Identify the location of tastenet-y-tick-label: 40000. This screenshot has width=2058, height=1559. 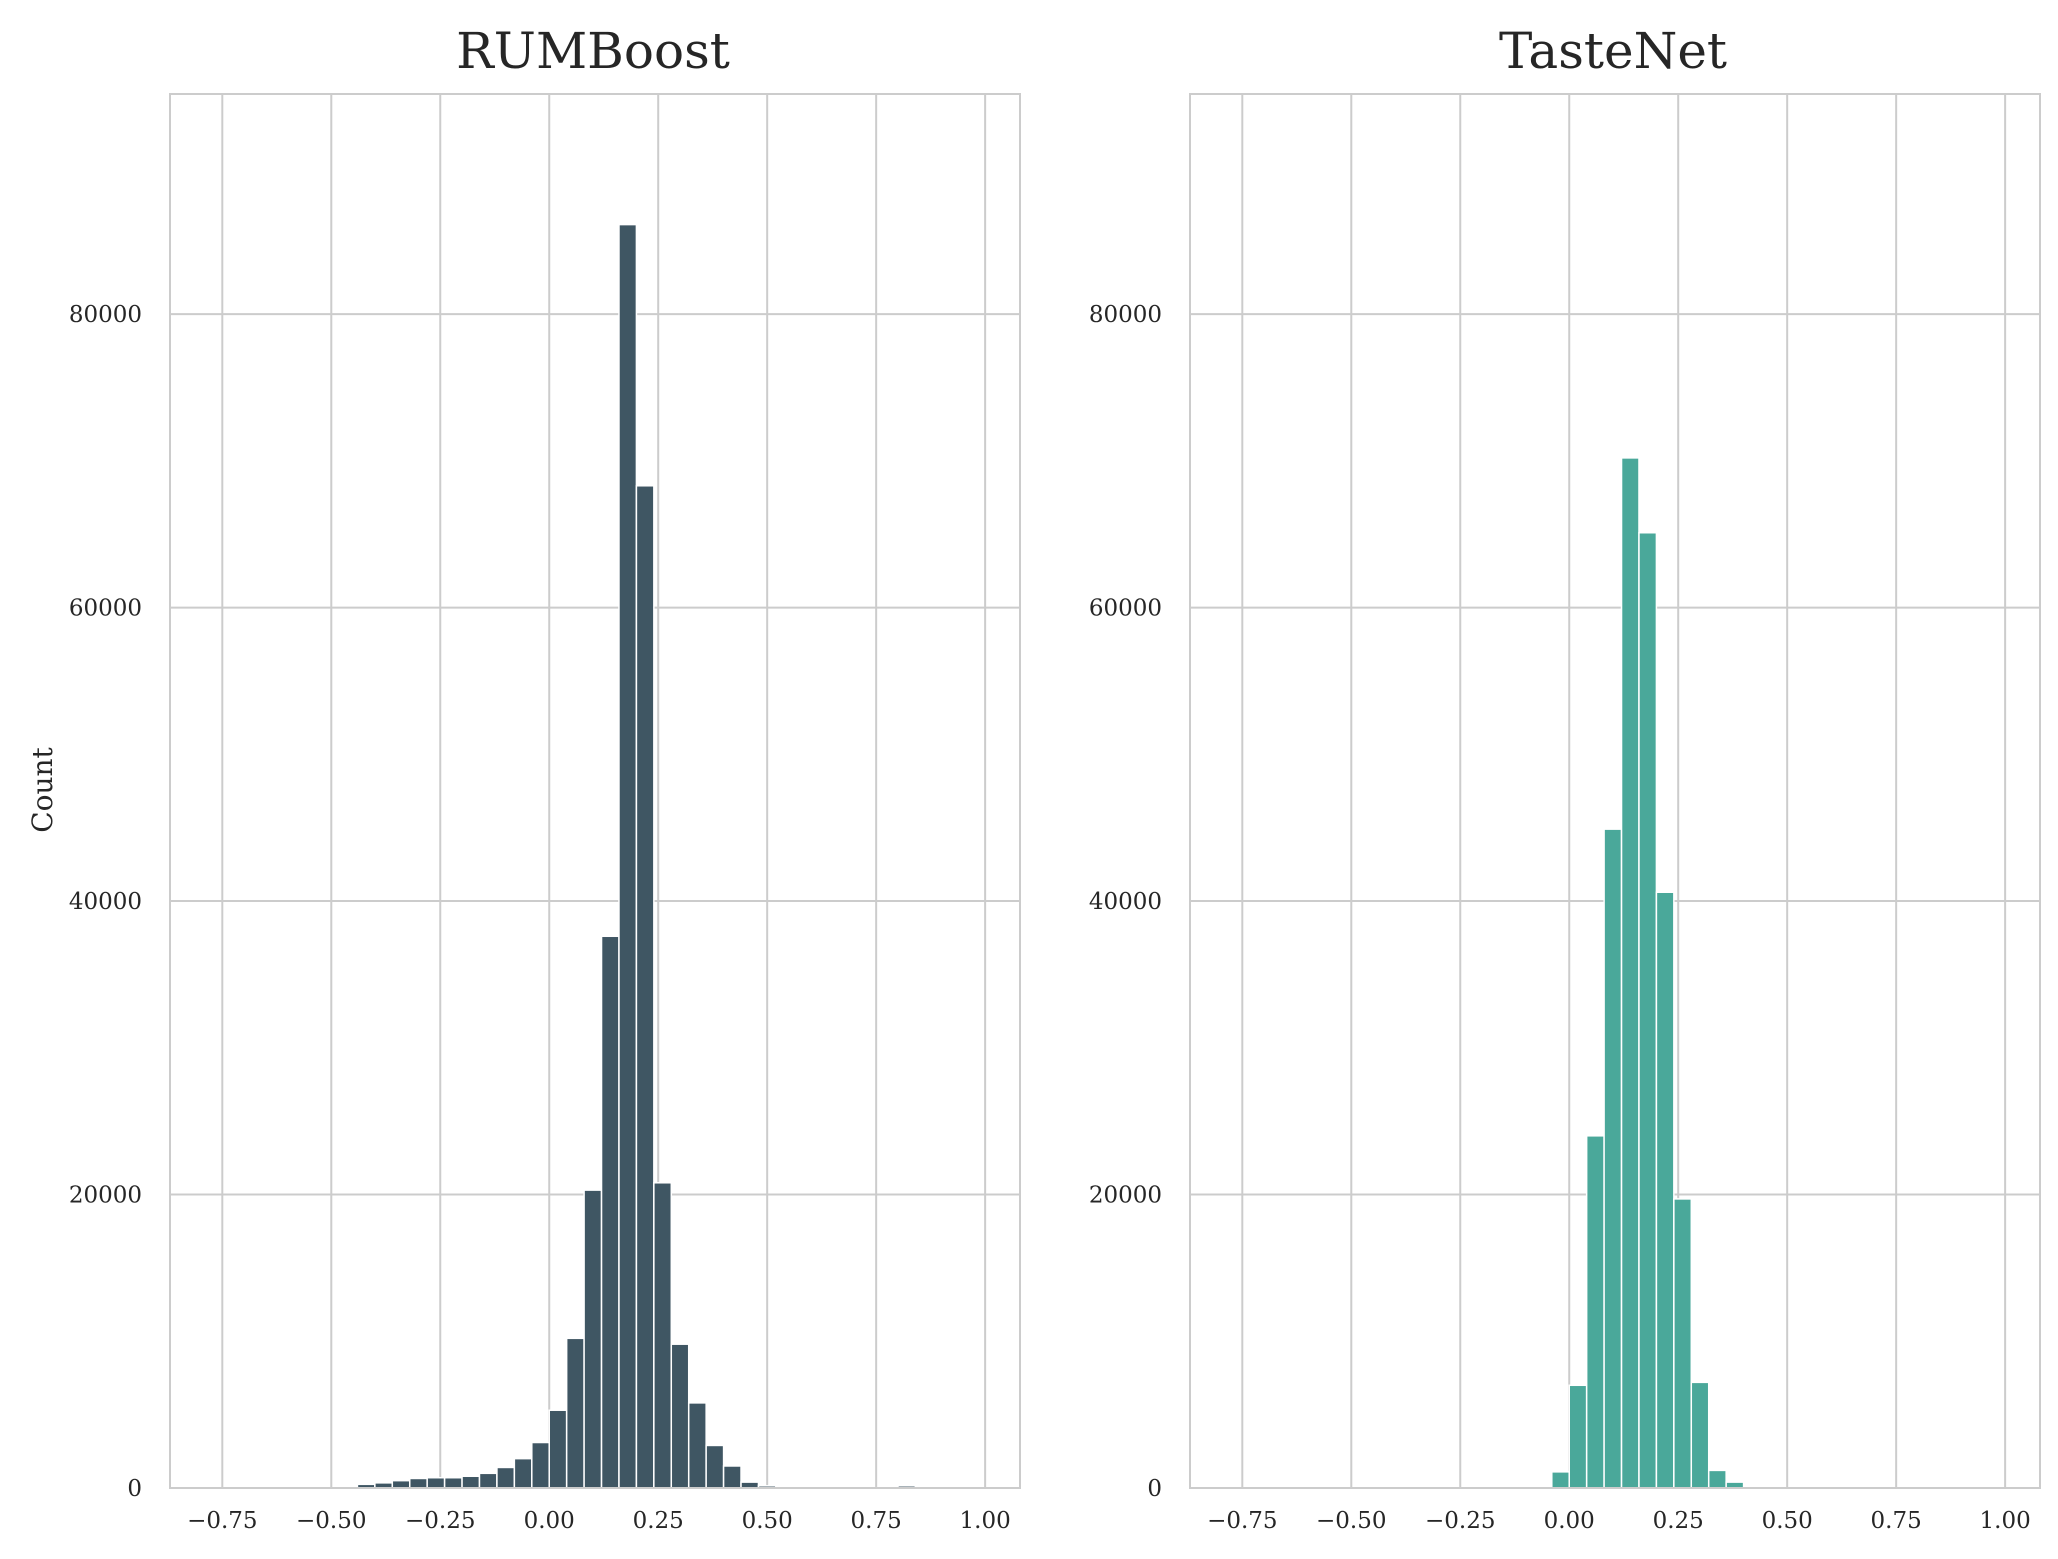
(1125, 902).